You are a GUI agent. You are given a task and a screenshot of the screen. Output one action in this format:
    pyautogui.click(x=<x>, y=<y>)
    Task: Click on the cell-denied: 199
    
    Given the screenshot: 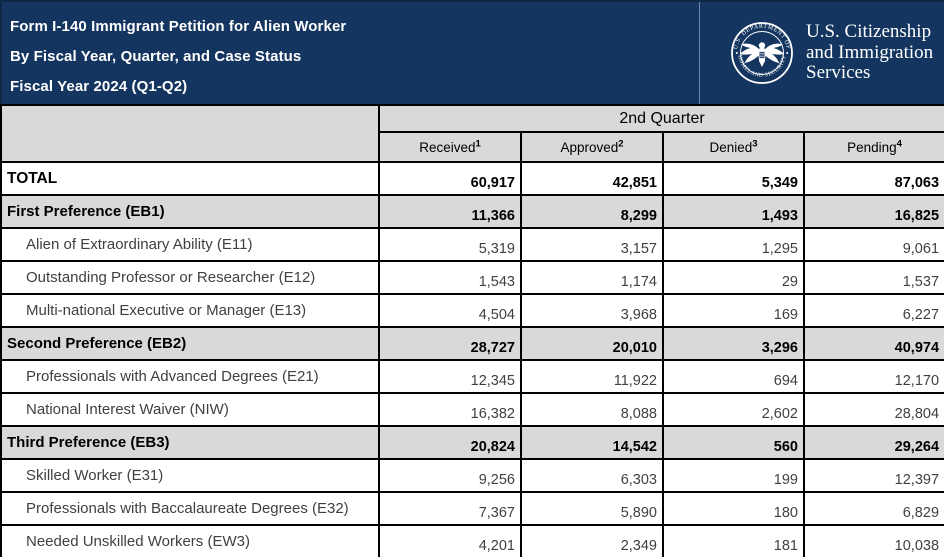 What is the action you would take?
    pyautogui.click(x=733, y=475)
    